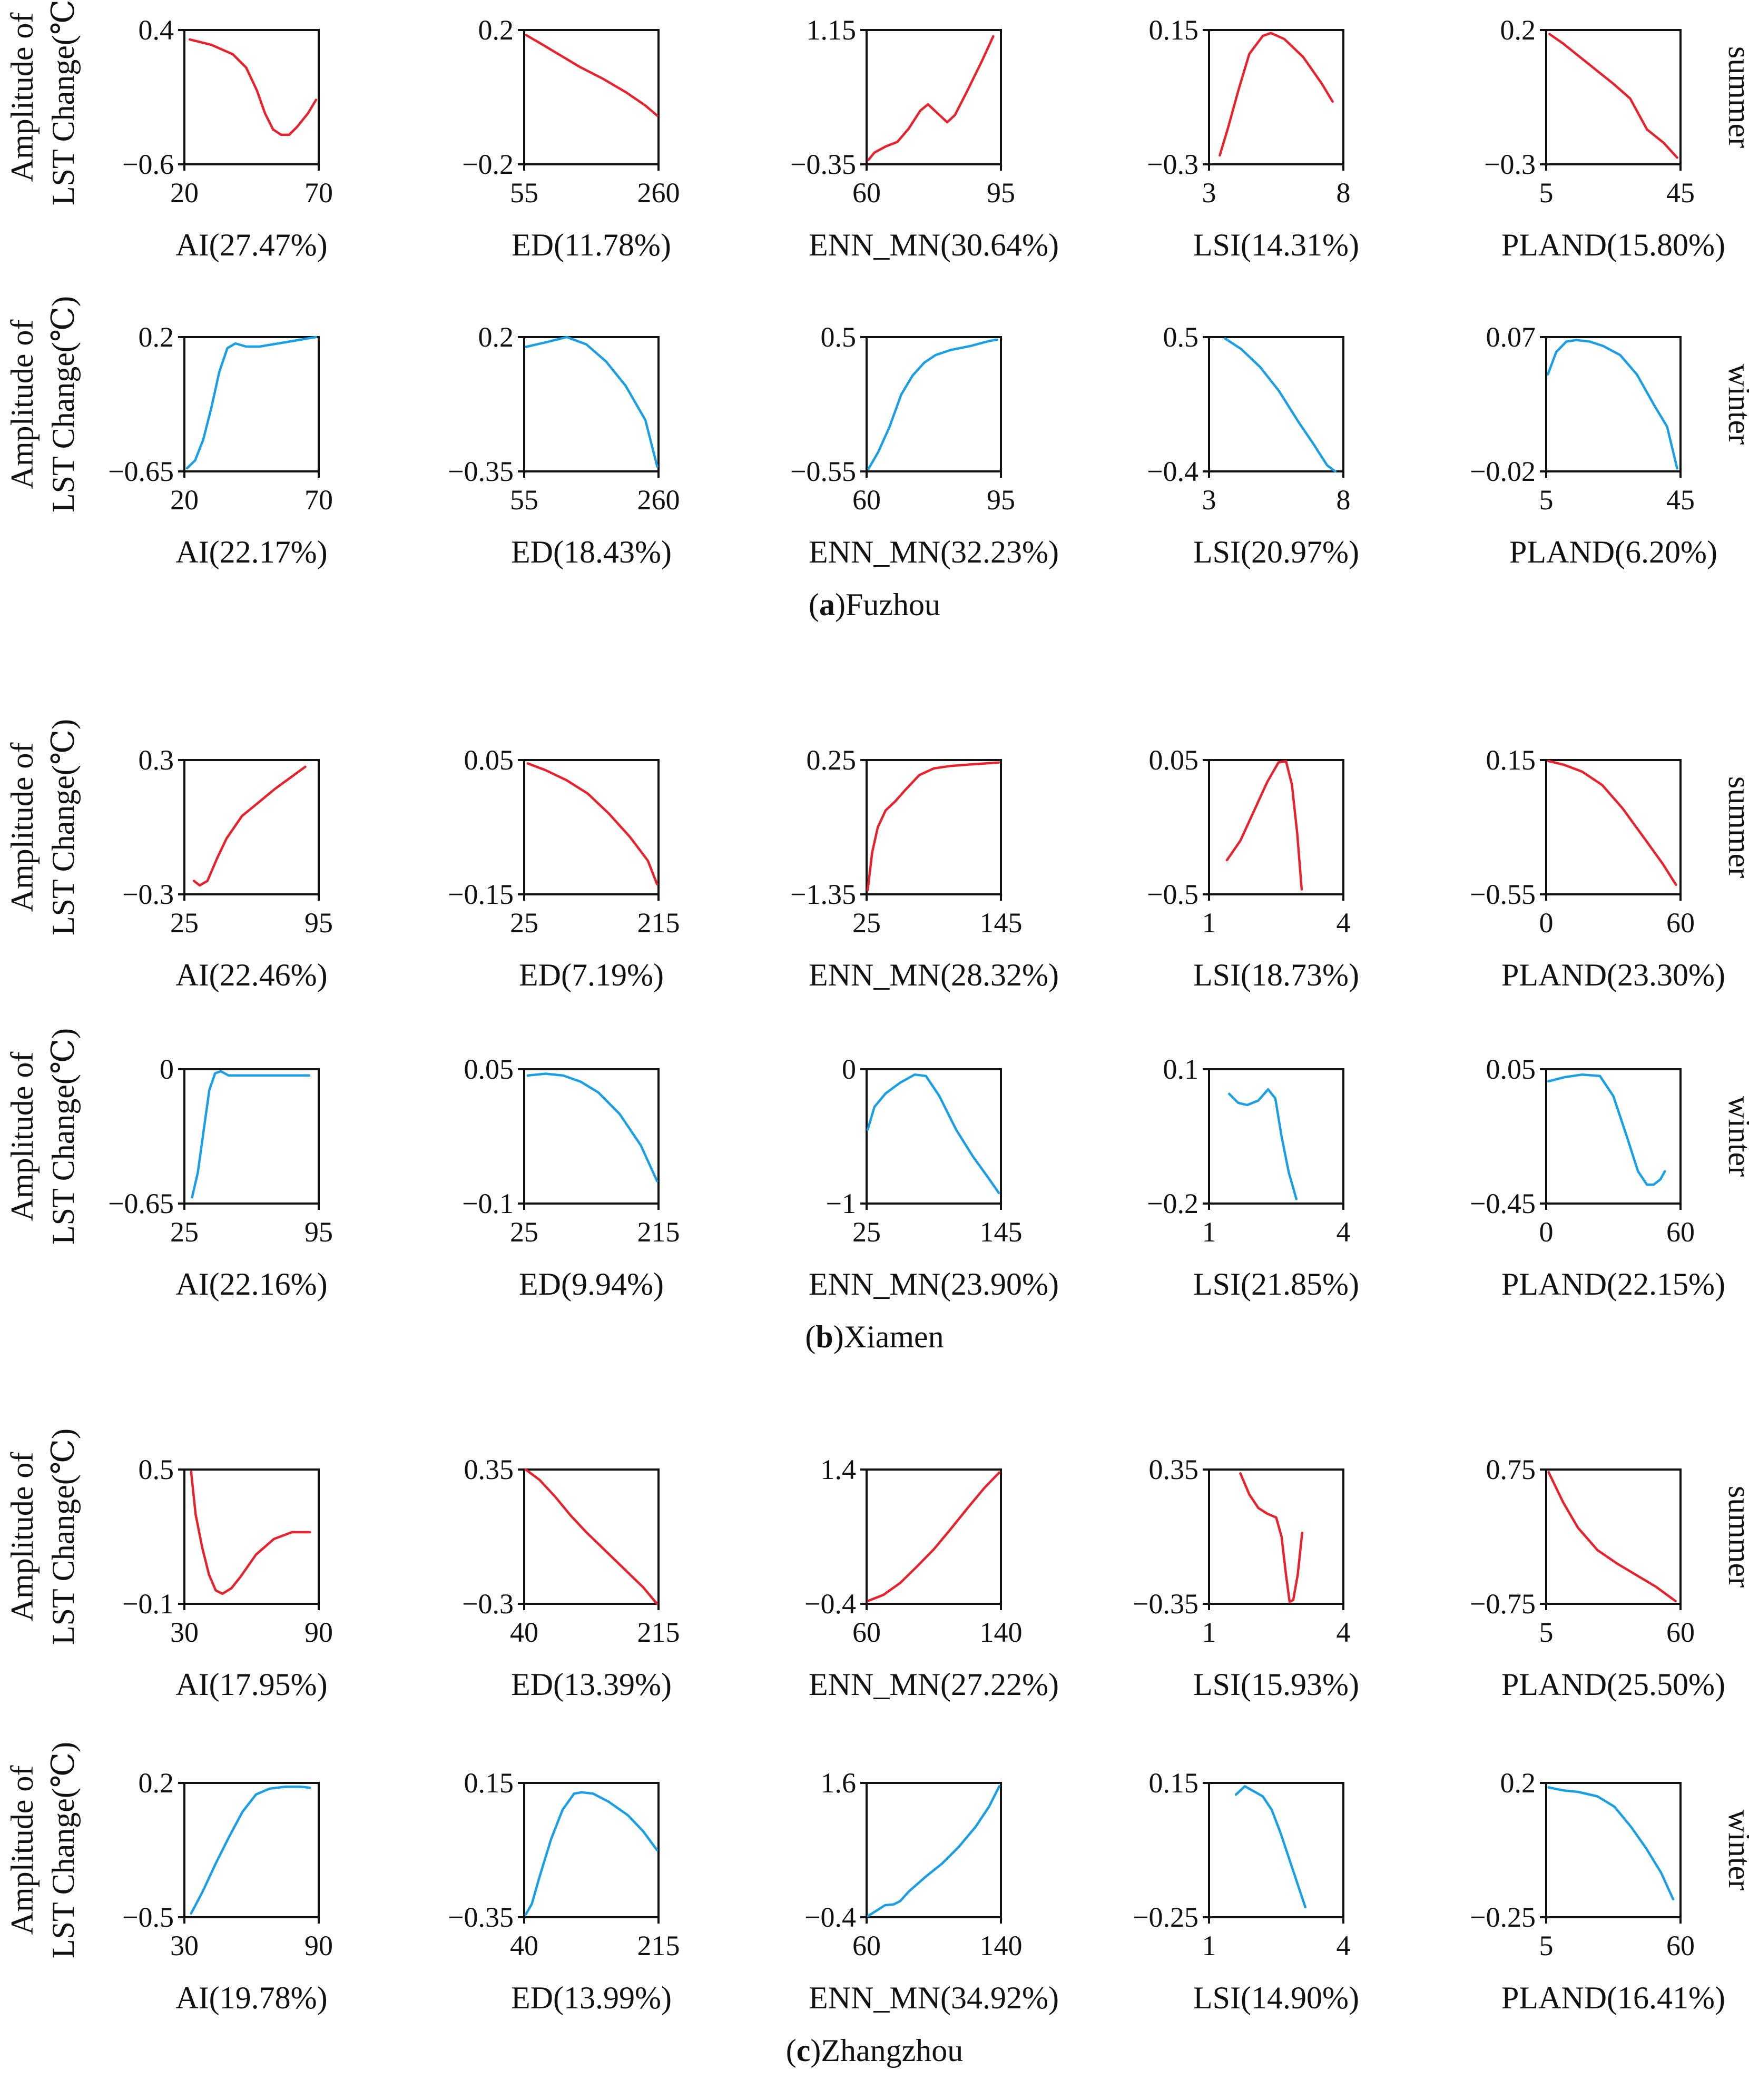  Describe the element at coordinates (1503, 895) in the screenshot. I see `y-tick-label: −0.55` at that location.